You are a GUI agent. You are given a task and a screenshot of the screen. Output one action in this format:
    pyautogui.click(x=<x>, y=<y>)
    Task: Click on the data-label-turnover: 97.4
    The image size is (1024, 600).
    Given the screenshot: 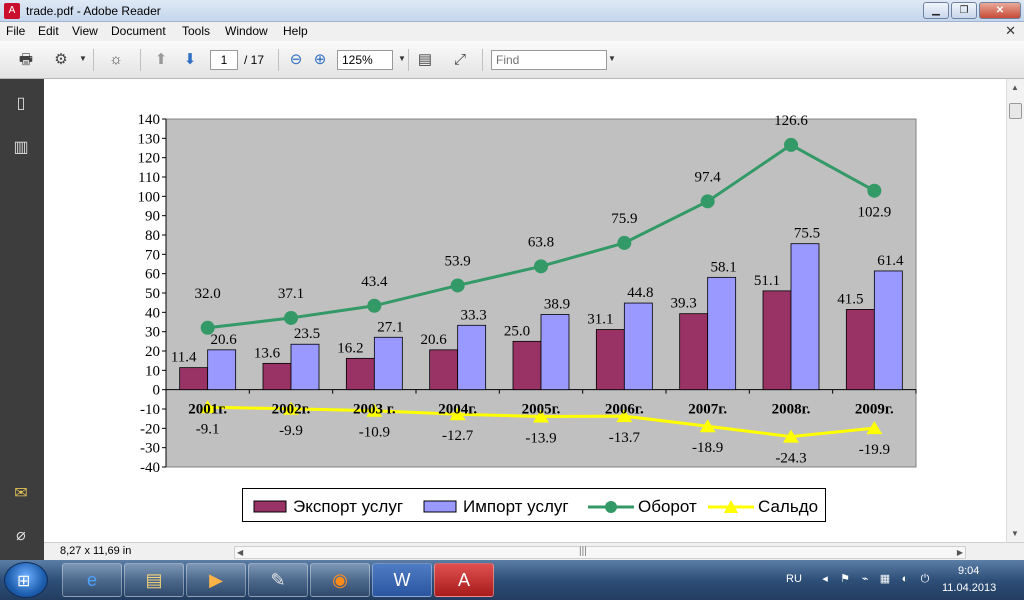 What is the action you would take?
    pyautogui.click(x=708, y=177)
    